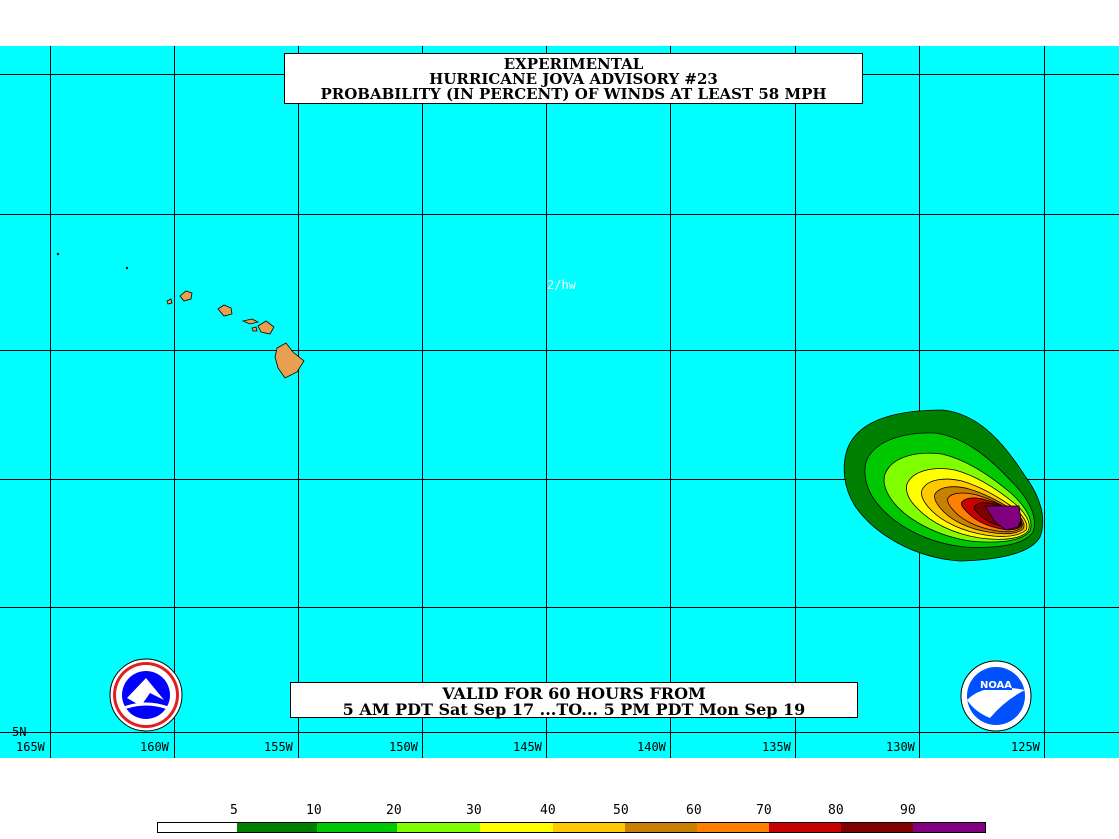 The image size is (1119, 839). What do you see at coordinates (254, 329) in the screenshot?
I see `island-lanai` at bounding box center [254, 329].